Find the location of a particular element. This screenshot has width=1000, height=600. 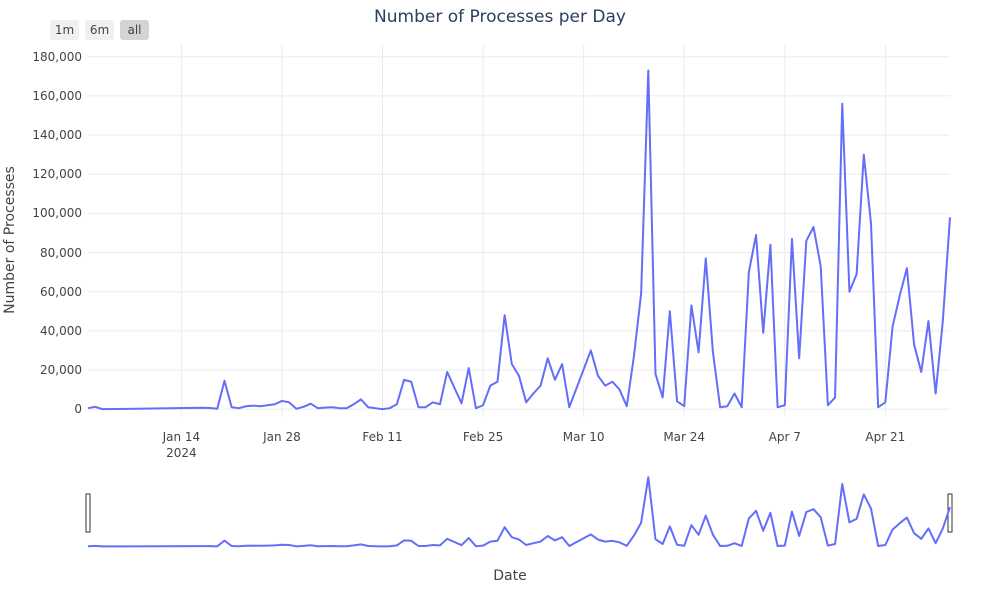

y-tick-label: 140,000 is located at coordinates (57, 135).